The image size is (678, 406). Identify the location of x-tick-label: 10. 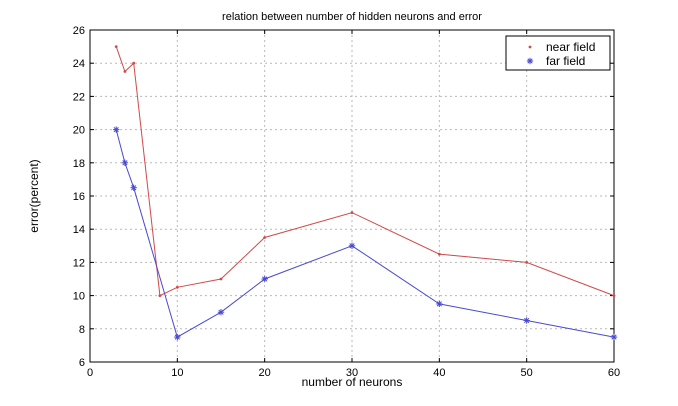
(177, 373).